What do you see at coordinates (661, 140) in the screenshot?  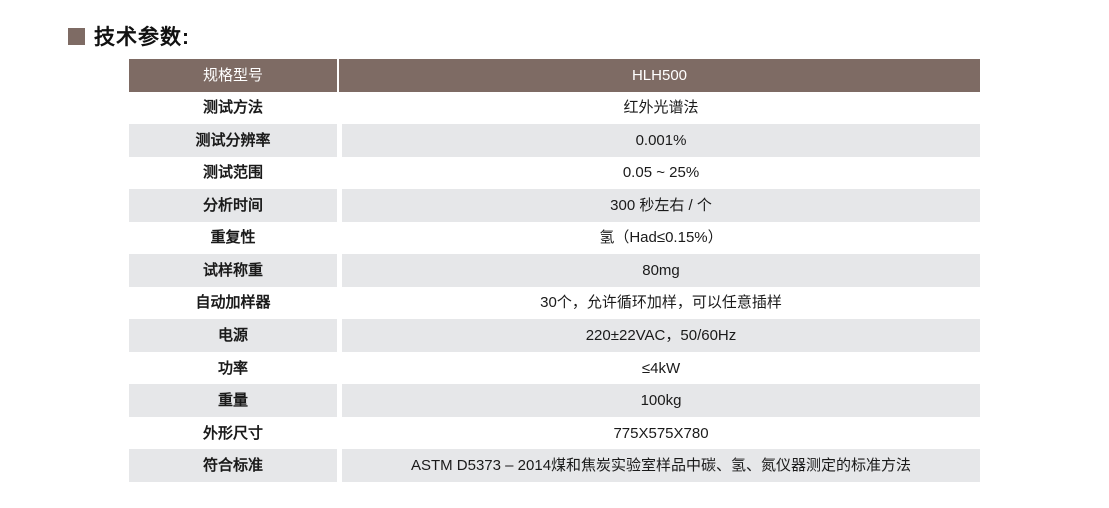 I see `spec-value: 0.001%` at bounding box center [661, 140].